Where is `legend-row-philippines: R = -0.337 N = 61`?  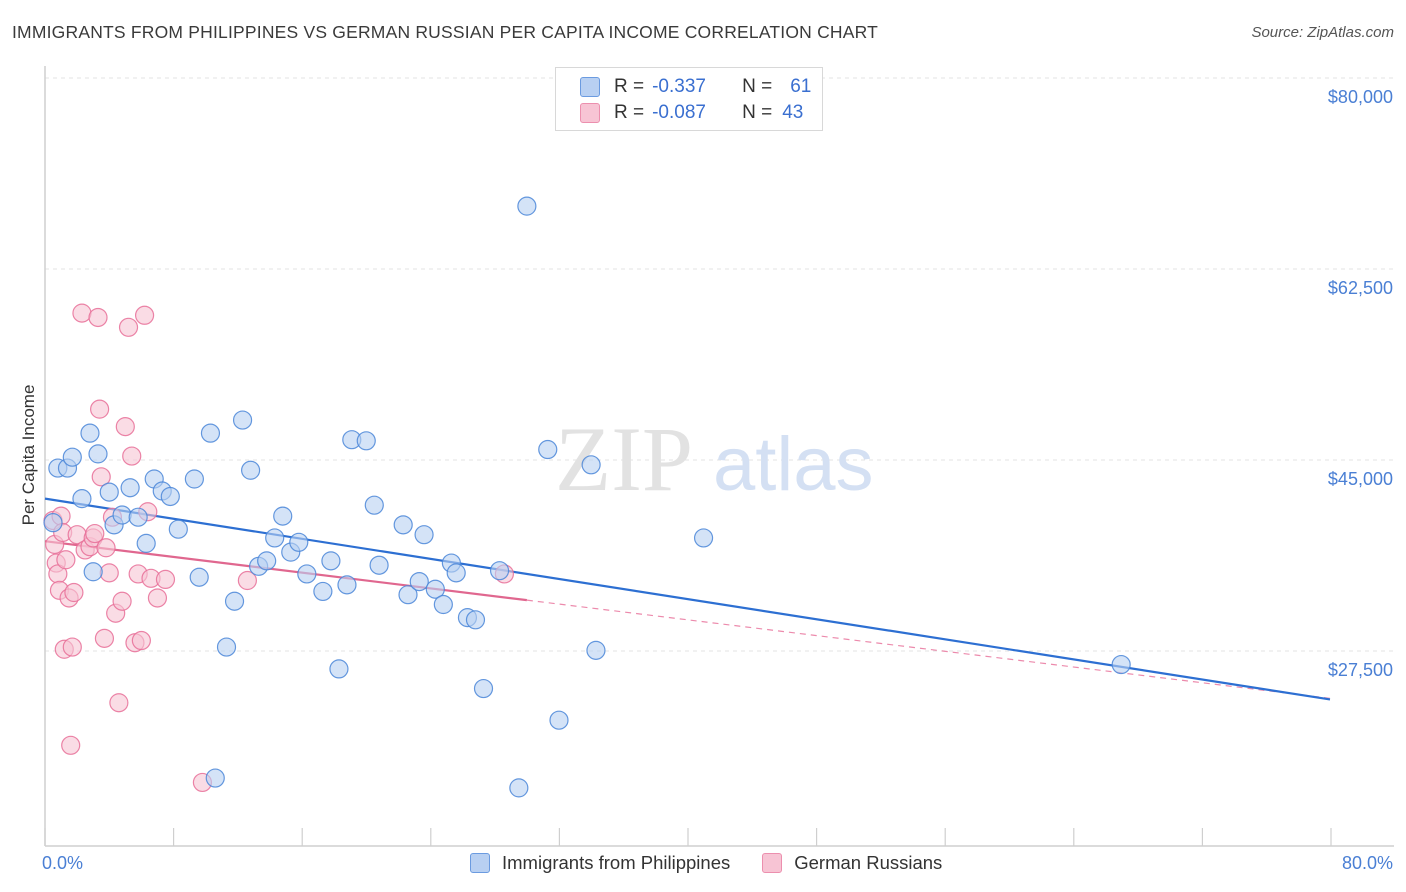
legend-row-philippines: R = -0.337 N = 61 is located at coordinates (695, 87).